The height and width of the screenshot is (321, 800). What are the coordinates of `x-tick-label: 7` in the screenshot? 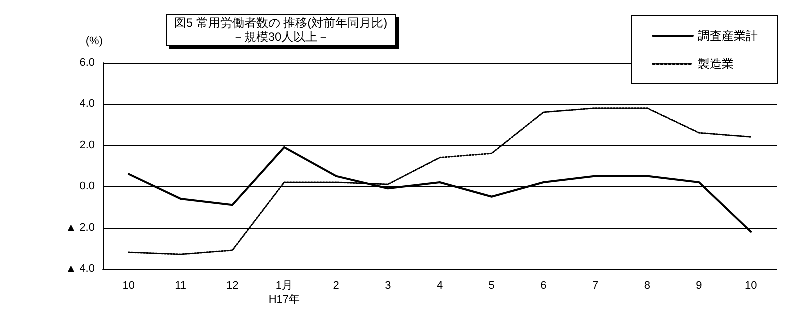 It's located at (595, 286).